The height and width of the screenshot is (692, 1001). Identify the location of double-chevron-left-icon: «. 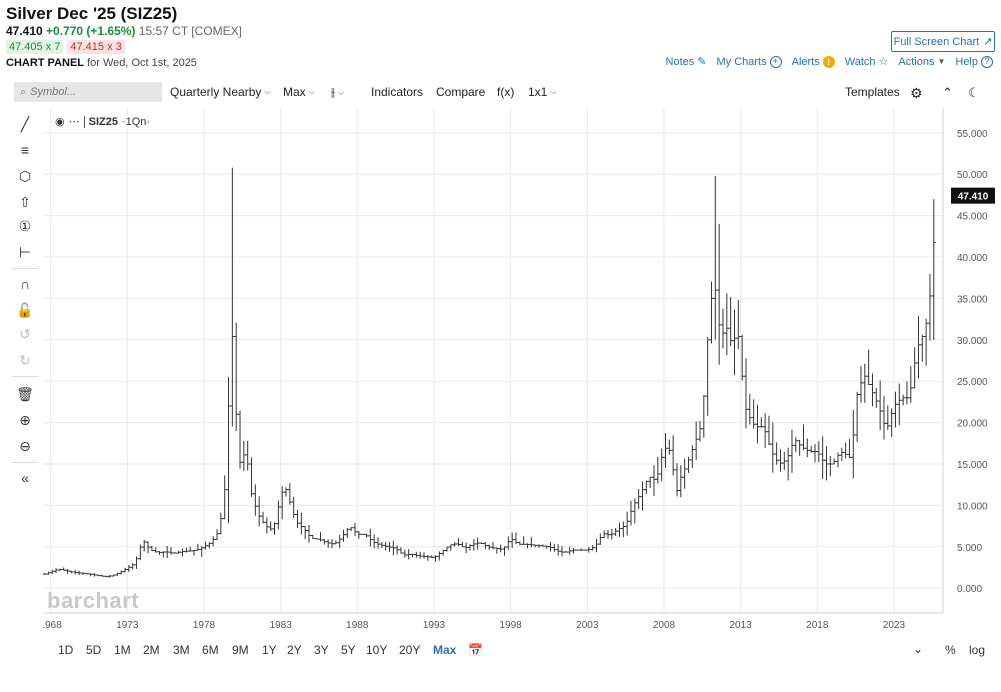
(25, 478).